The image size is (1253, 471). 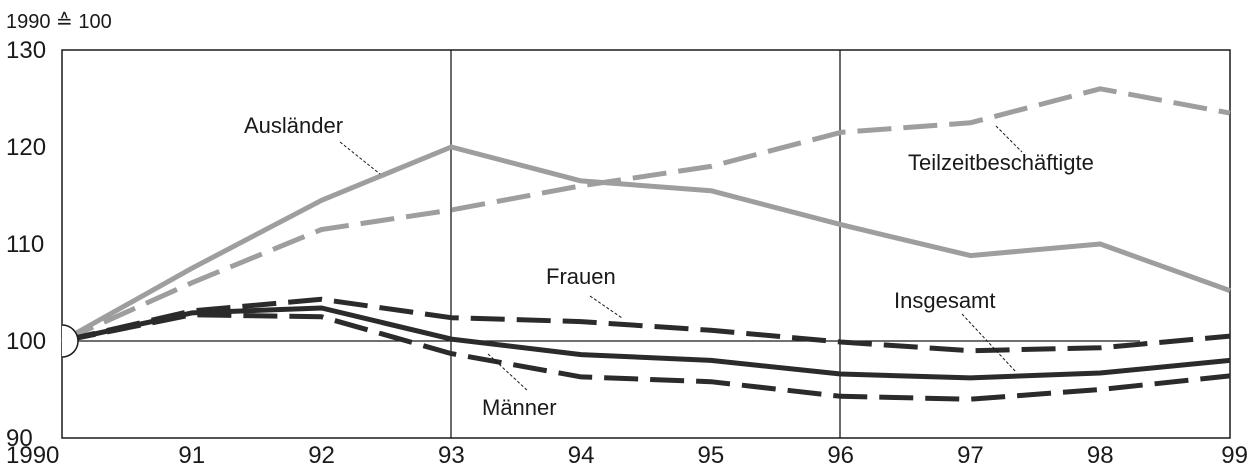 What do you see at coordinates (32, 455) in the screenshot?
I see `x-tick-label: 1990` at bounding box center [32, 455].